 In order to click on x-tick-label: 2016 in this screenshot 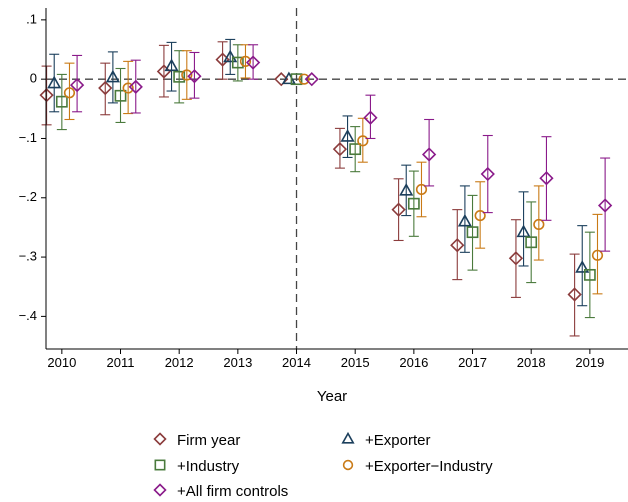, I will do `click(413, 362)`.